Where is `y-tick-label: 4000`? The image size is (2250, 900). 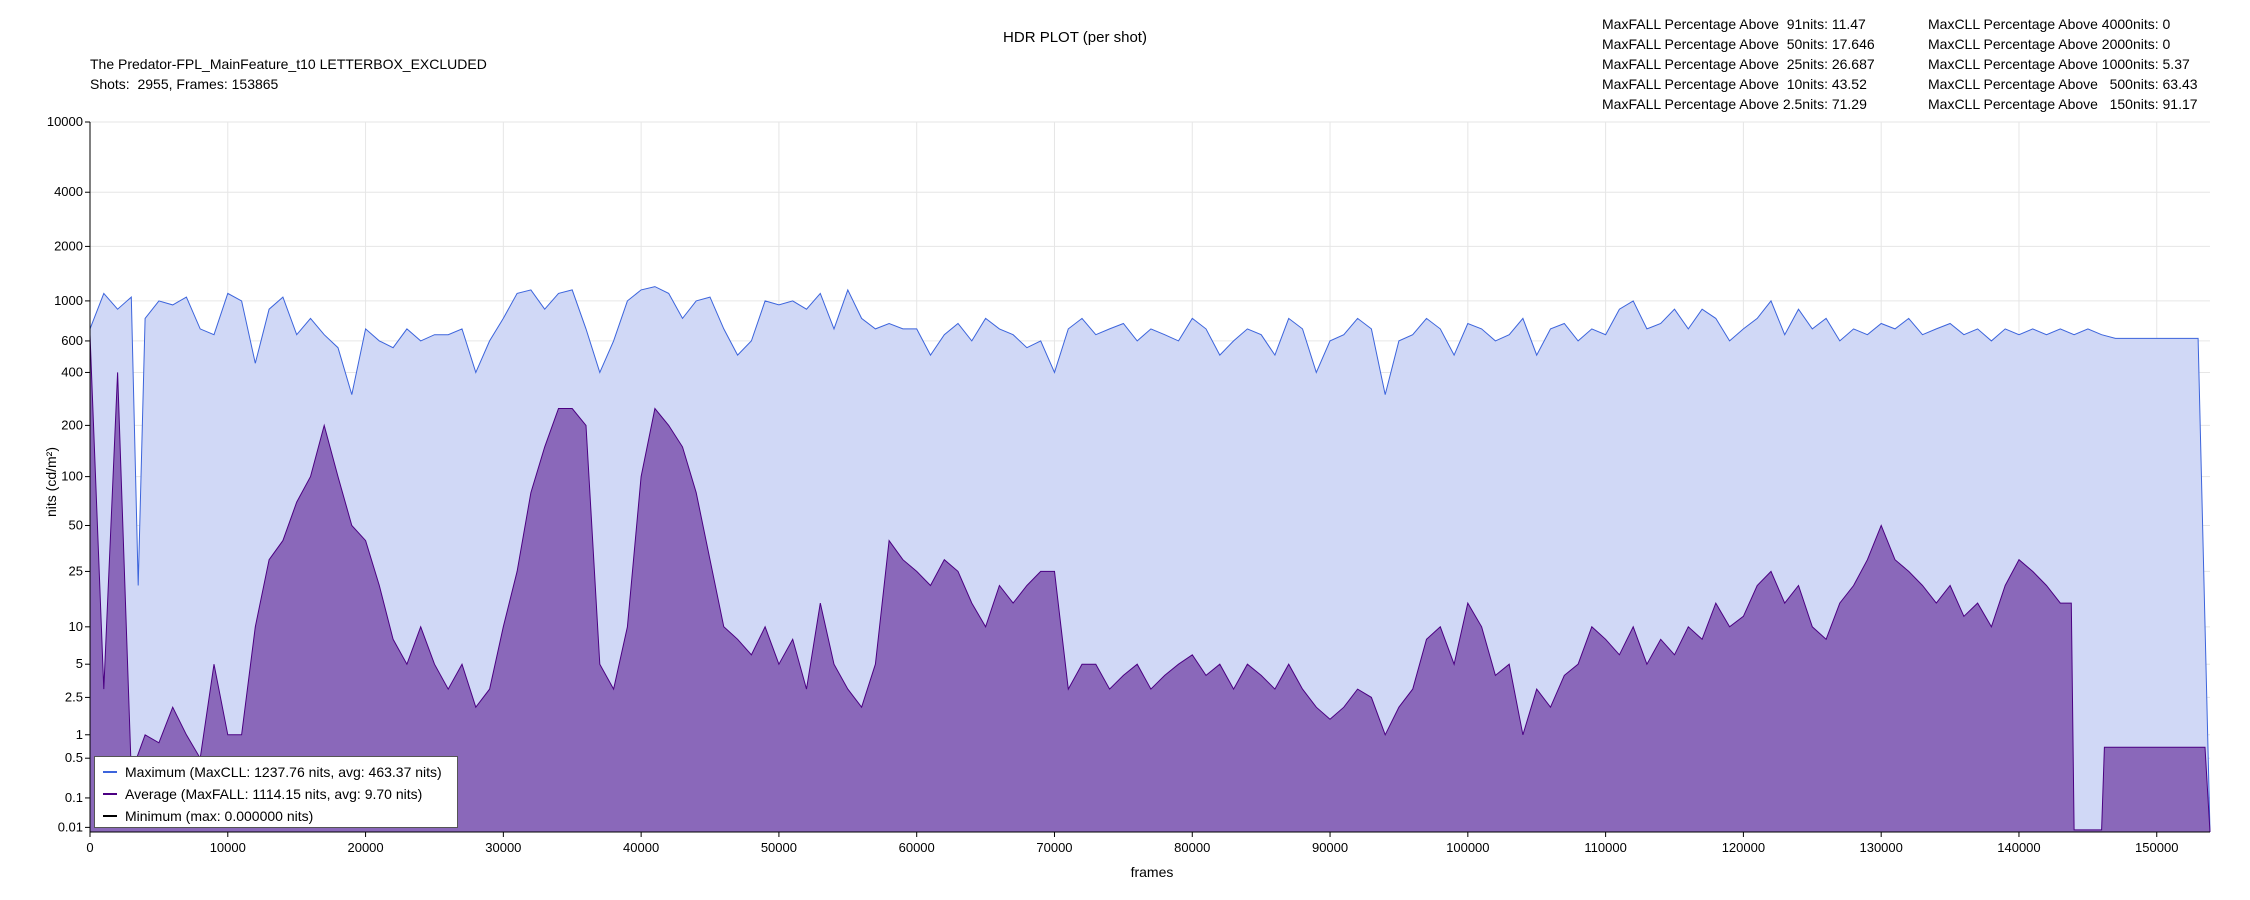 y-tick-label: 4000 is located at coordinates (68, 191).